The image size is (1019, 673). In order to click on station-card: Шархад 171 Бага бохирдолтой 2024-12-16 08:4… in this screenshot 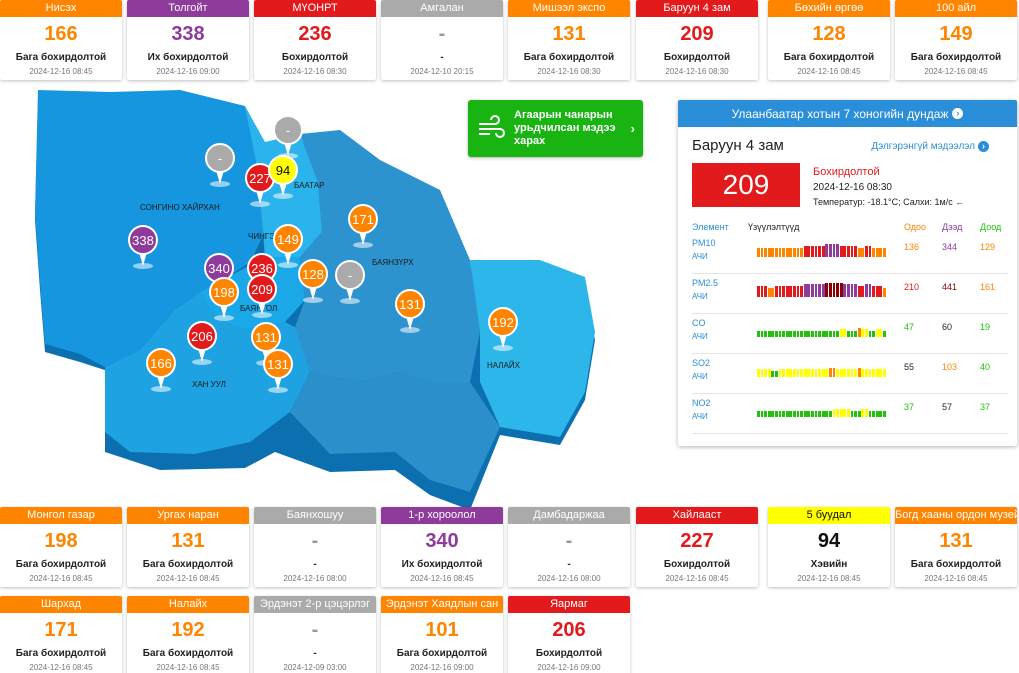, I will do `click(61, 634)`.